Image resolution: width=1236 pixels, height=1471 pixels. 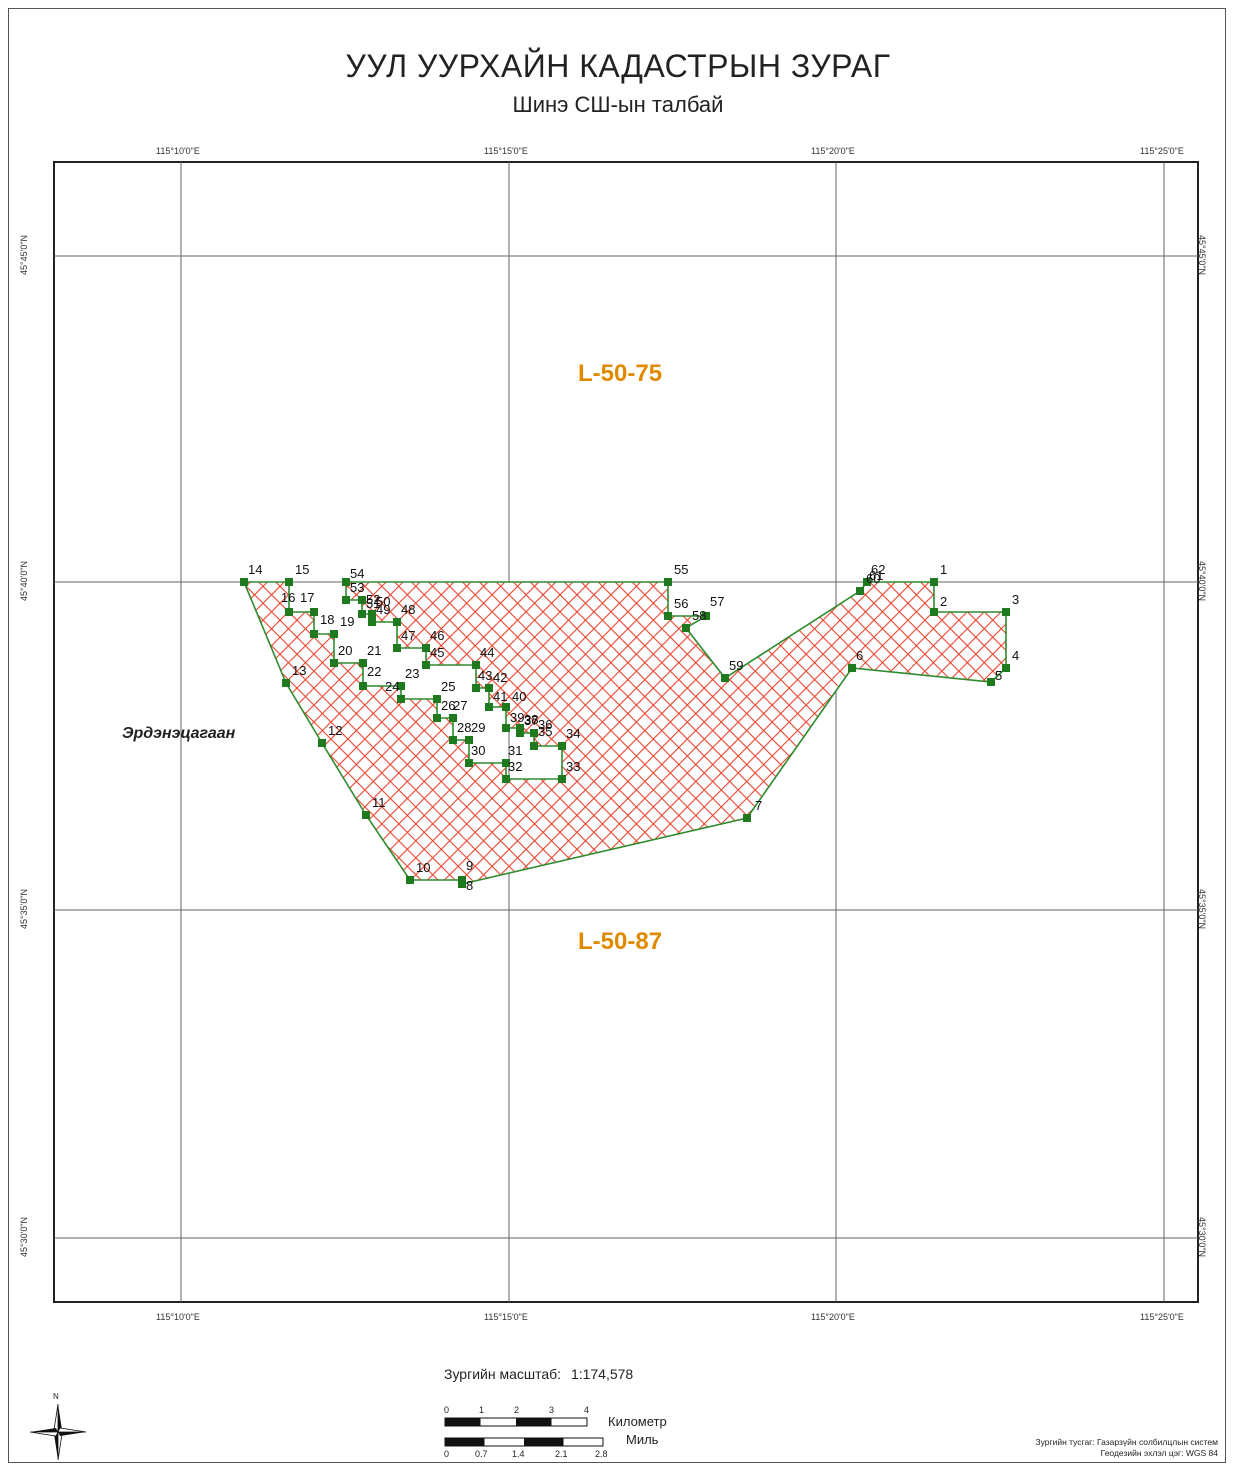 I want to click on vertex-label-38: 38, so click(x=531, y=719).